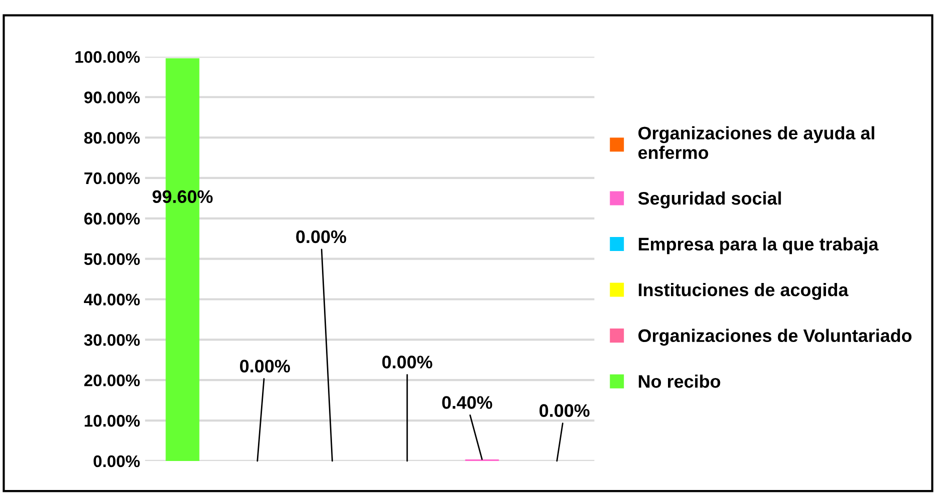 The height and width of the screenshot is (493, 936). Describe the element at coordinates (112, 218) in the screenshot. I see `y-tick-label: 60.00%` at that location.